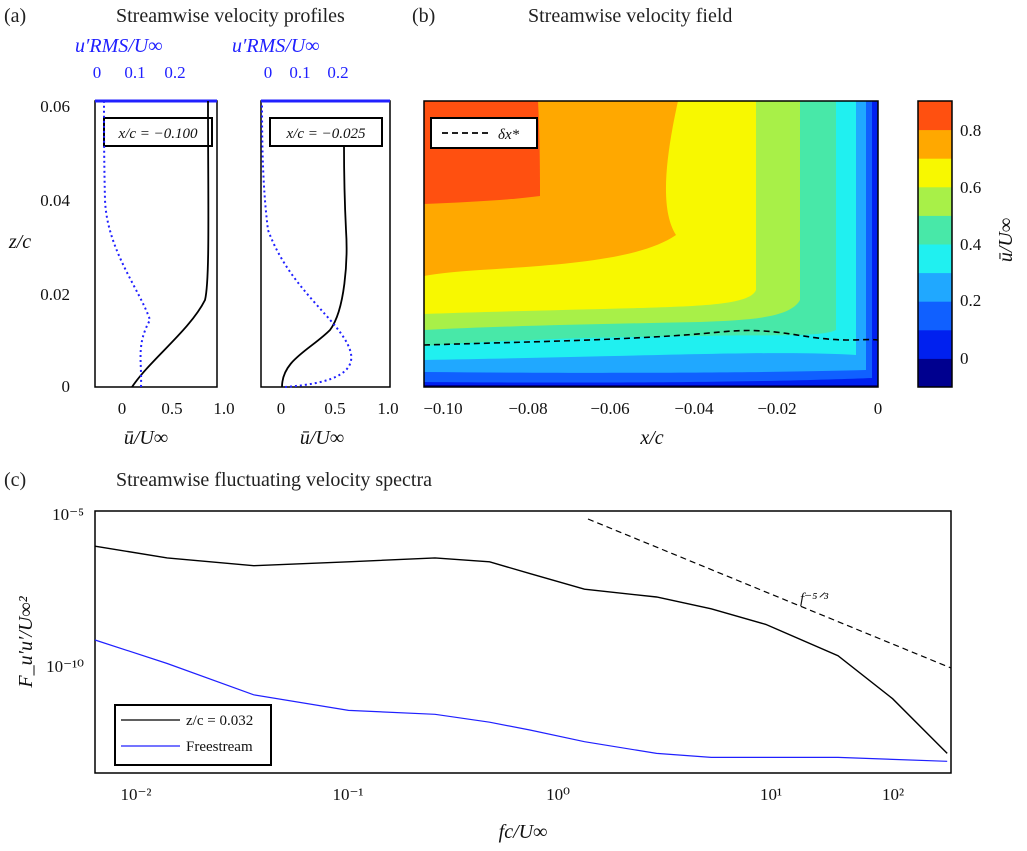 The width and height of the screenshot is (1027, 851). Describe the element at coordinates (776, 408) in the screenshot. I see `x-tick: −0.02` at that location.